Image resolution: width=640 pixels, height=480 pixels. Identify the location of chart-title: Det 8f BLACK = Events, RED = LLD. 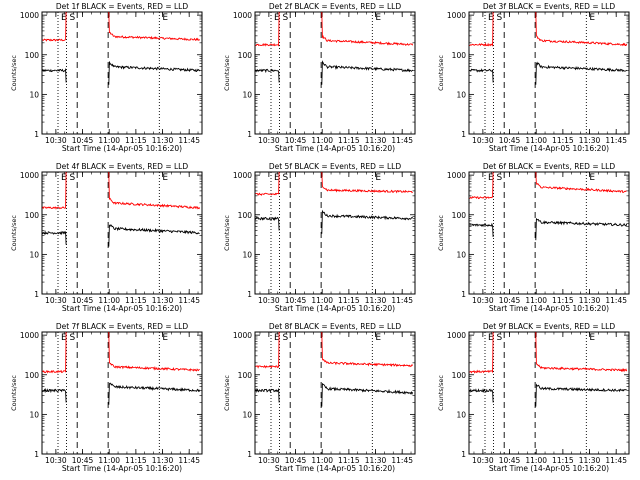
(335, 326).